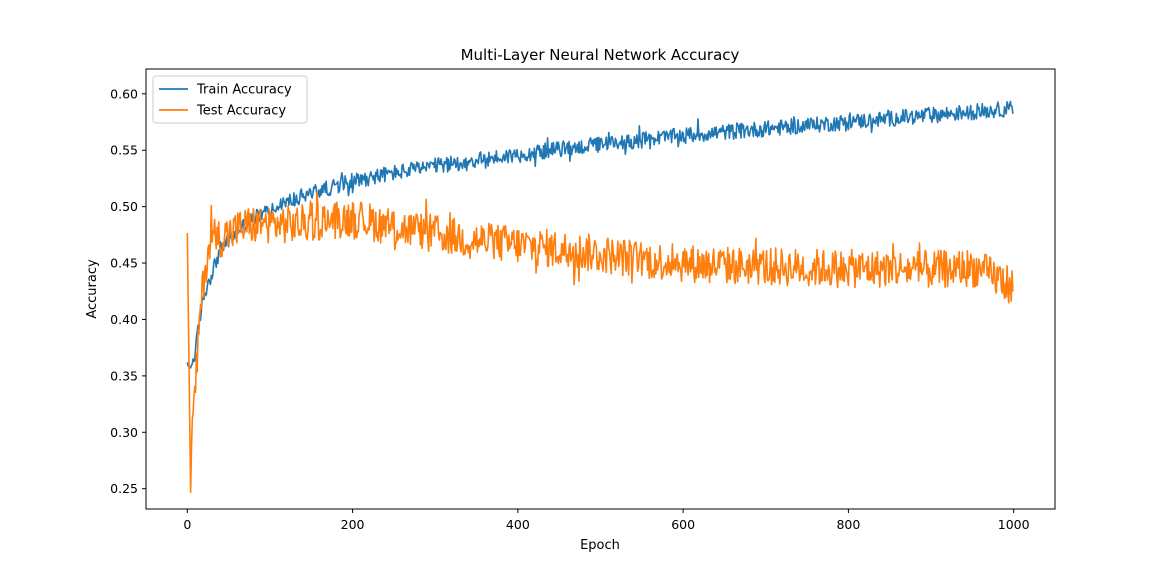 The width and height of the screenshot is (1172, 576). Describe the element at coordinates (124, 488) in the screenshot. I see `y-tick-label: 0.25` at that location.